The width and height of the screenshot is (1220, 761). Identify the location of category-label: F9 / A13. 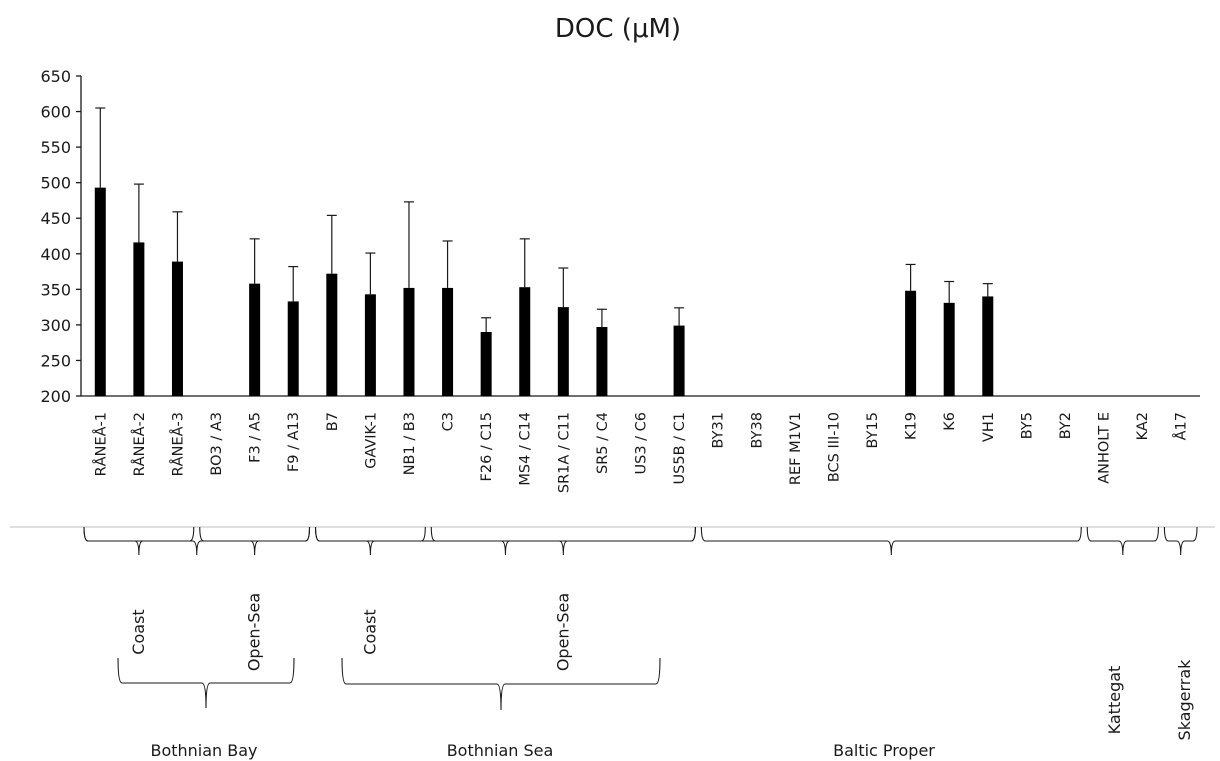
(294, 442).